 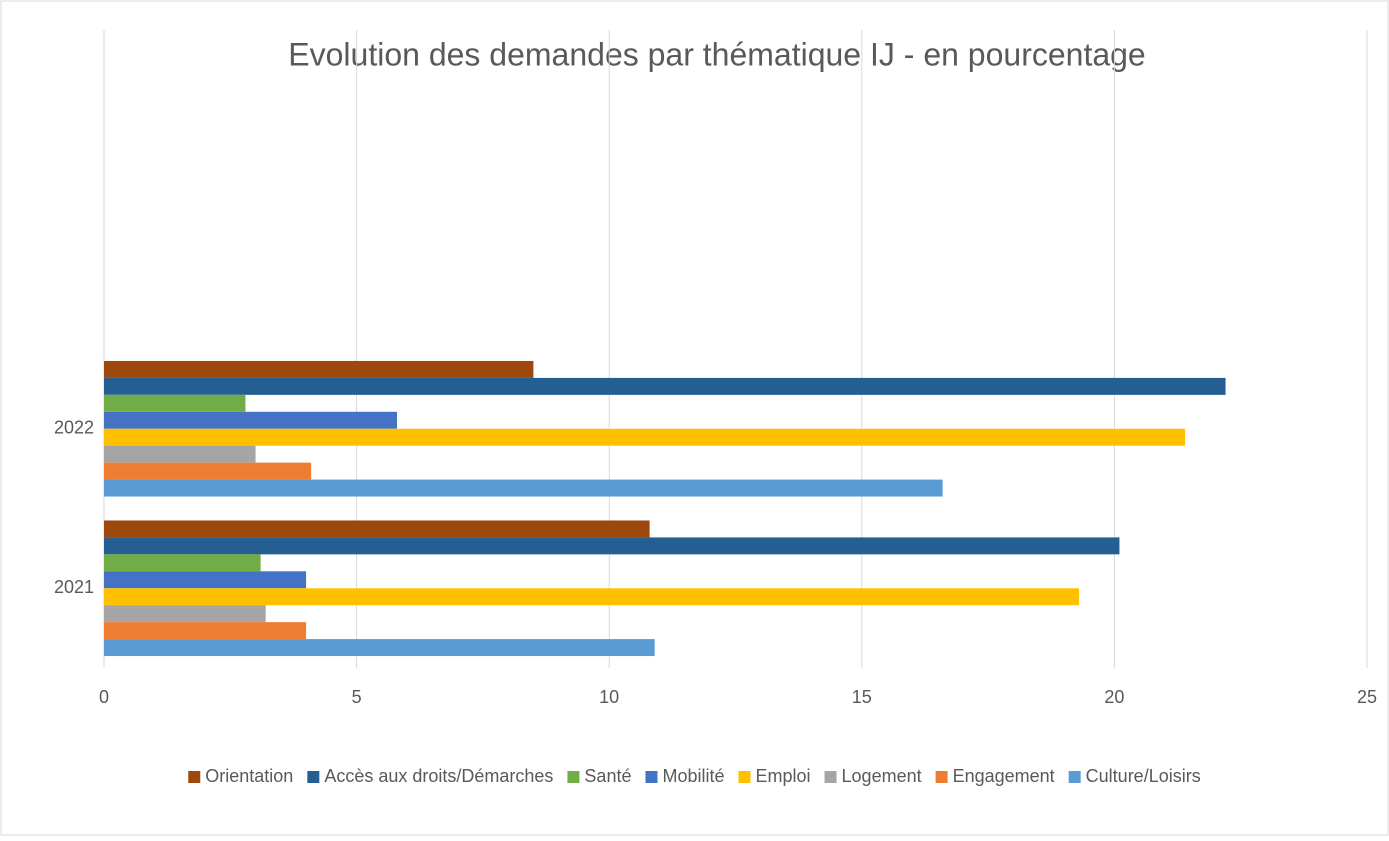 I want to click on x-tick-label: 15, so click(x=862, y=697).